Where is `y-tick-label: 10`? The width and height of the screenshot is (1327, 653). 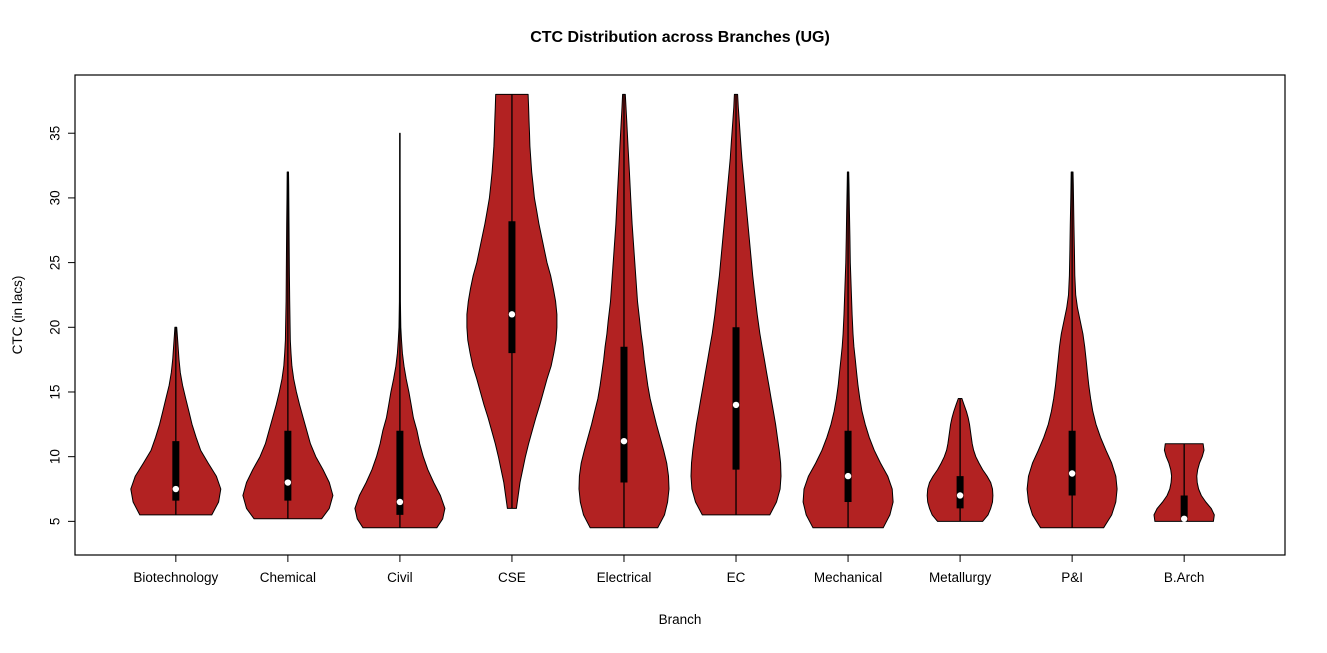 y-tick-label: 10 is located at coordinates (55, 456).